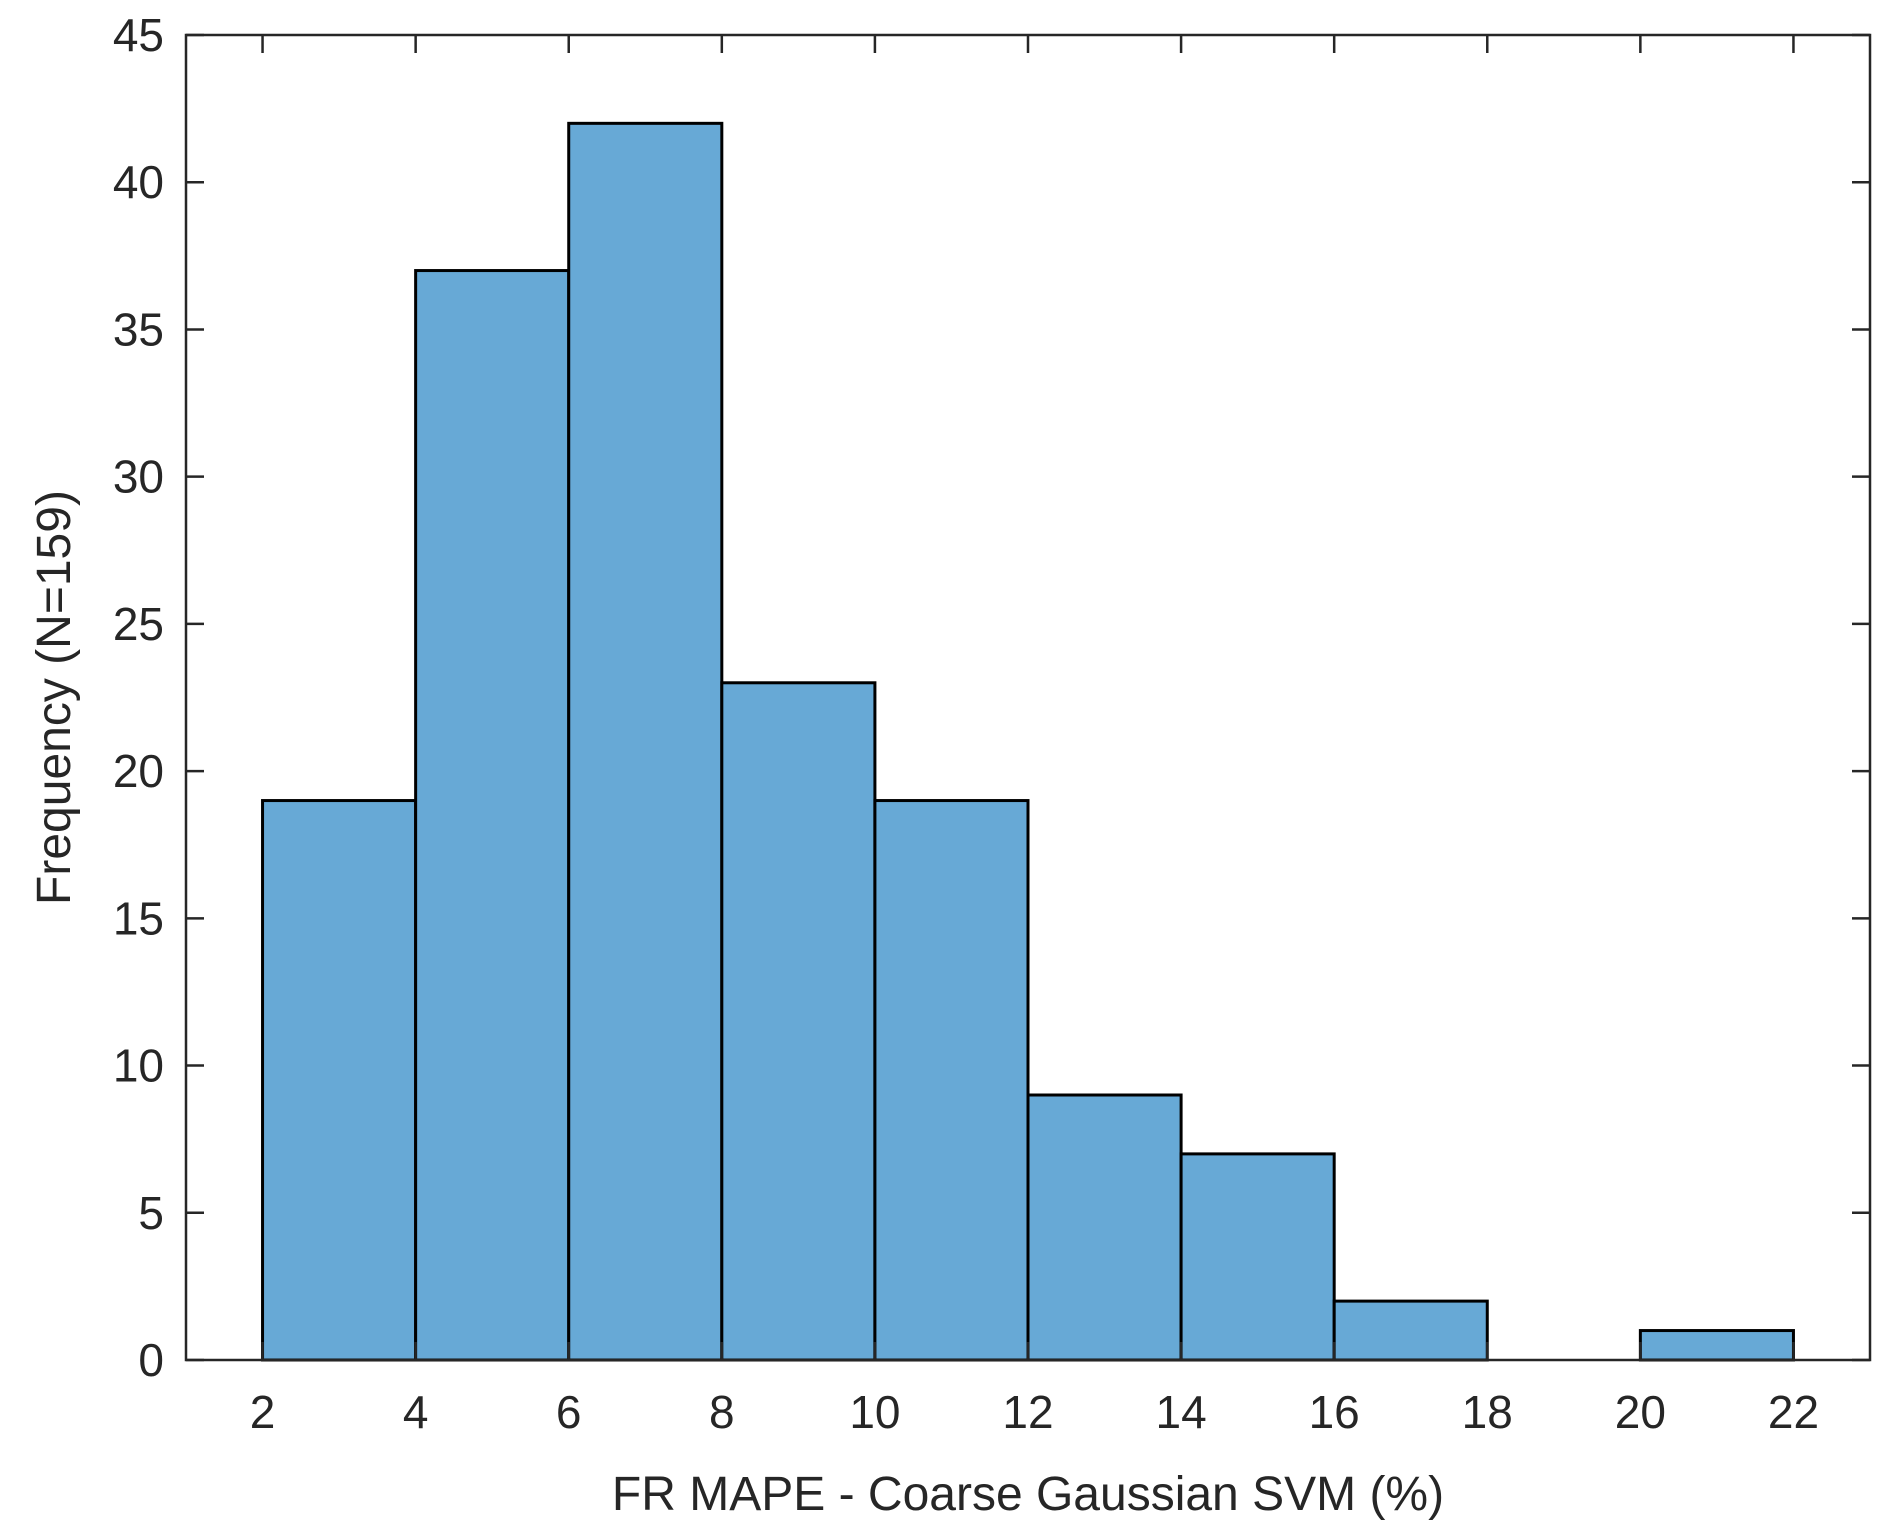 Image resolution: width=1888 pixels, height=1525 pixels. I want to click on x-tick-label: 22, so click(1793, 1412).